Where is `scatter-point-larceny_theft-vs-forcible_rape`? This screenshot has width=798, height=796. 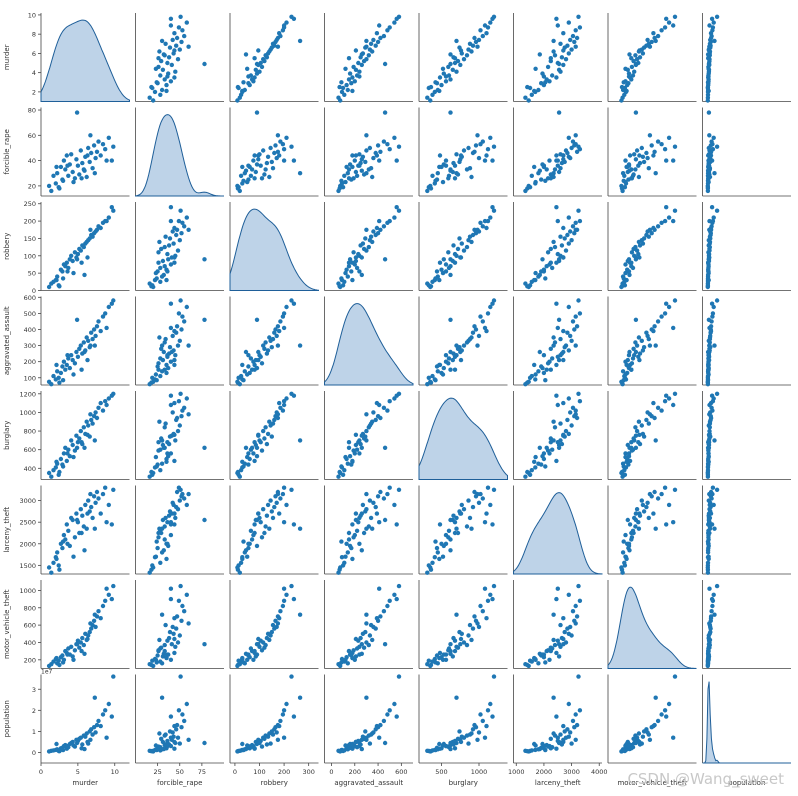 scatter-point-larceny_theft-vs-forcible_rape is located at coordinates (559, 112).